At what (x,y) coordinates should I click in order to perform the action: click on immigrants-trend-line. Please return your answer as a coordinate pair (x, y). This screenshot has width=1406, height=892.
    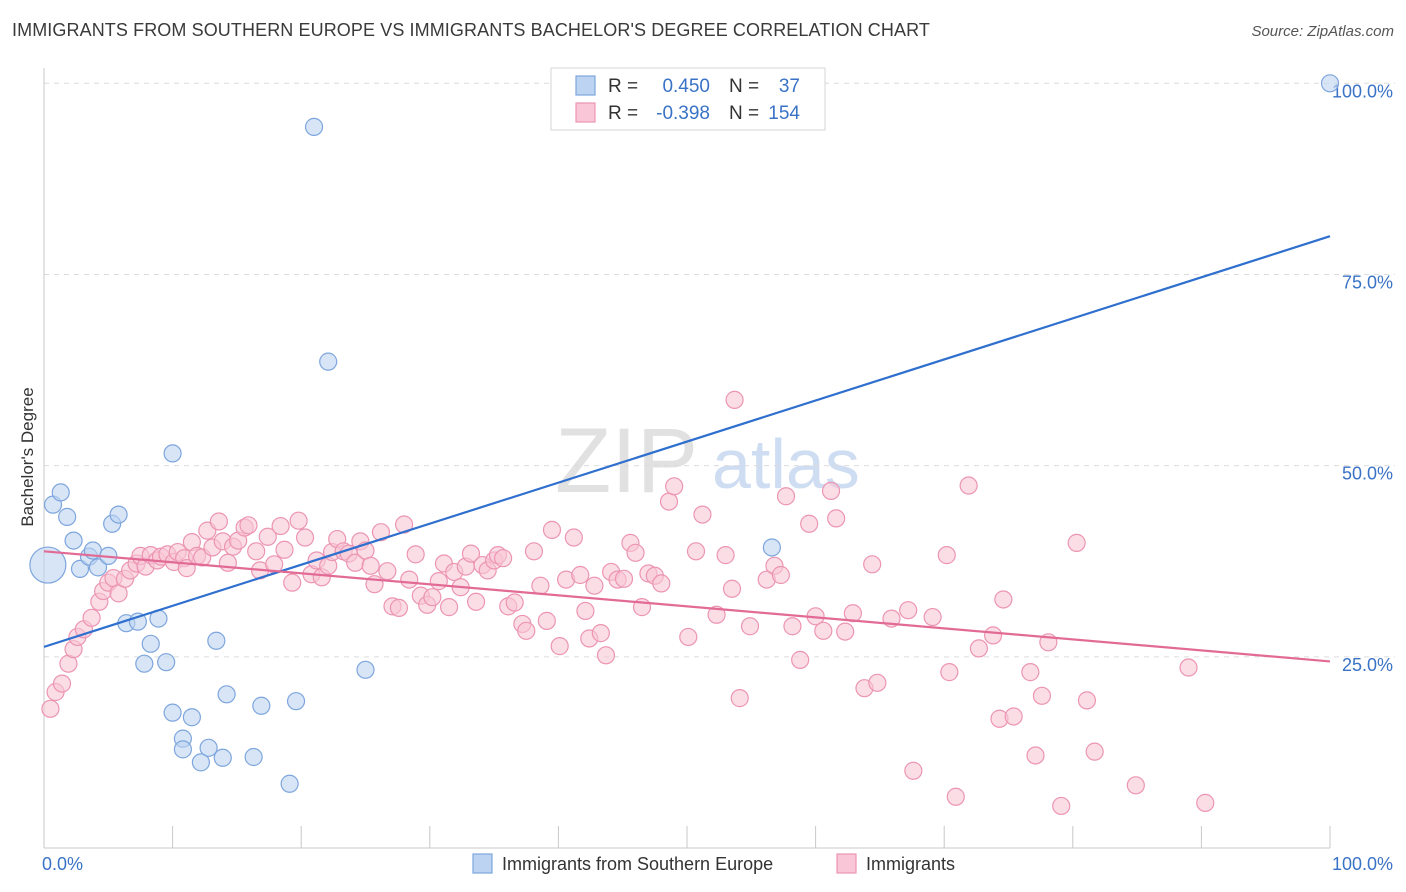
    Looking at the image, I should click on (687, 606).